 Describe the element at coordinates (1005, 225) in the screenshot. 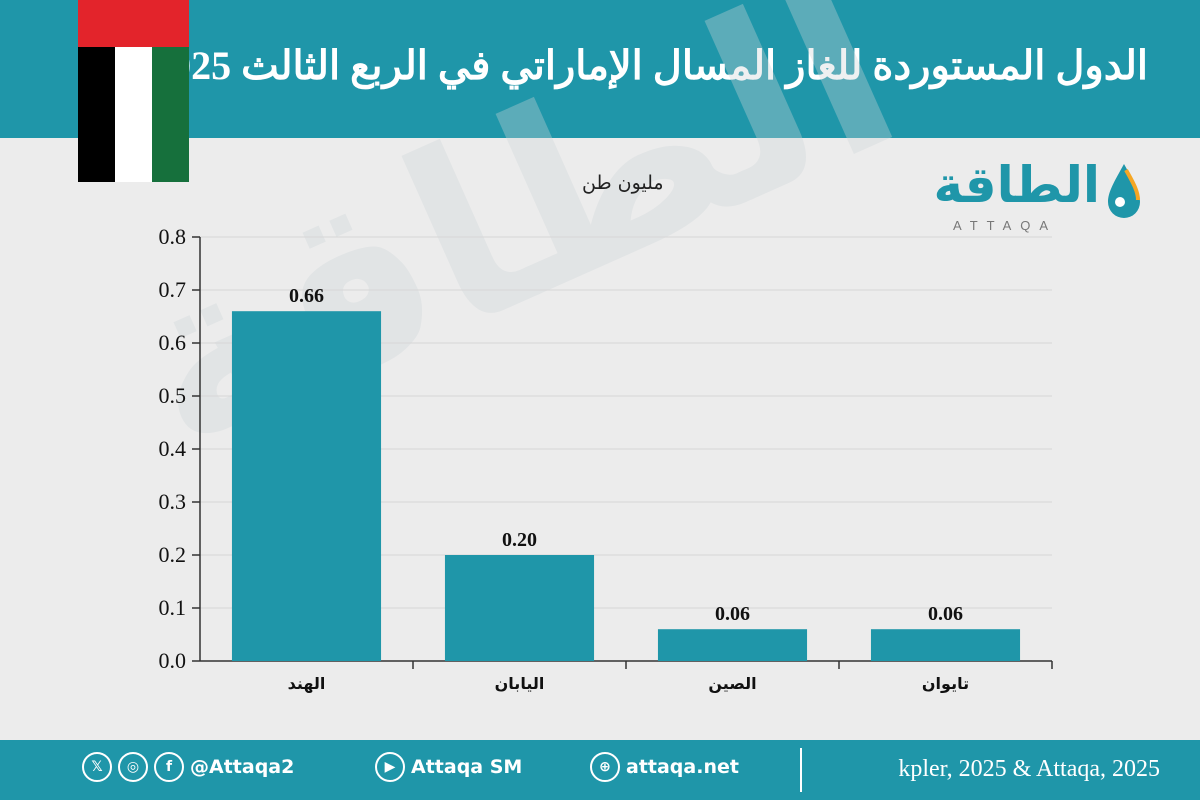

I see `logo-latin-text: ATTAQA` at that location.